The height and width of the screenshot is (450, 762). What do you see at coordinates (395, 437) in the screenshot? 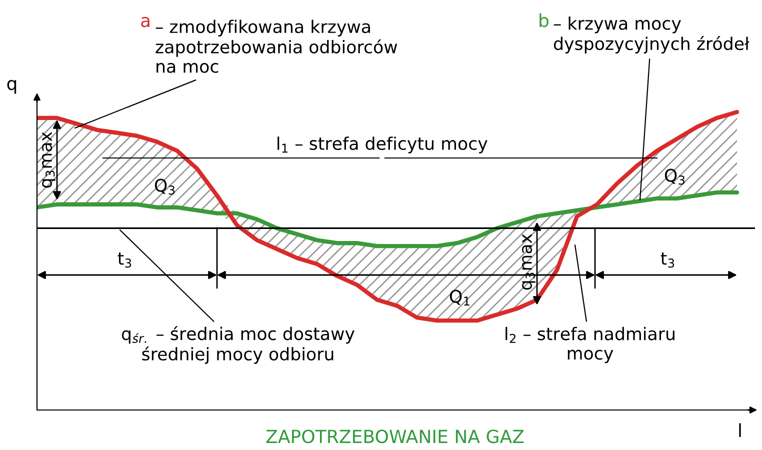
I see `text: ZAPOTRZEBOWANIE NA GAZ` at bounding box center [395, 437].